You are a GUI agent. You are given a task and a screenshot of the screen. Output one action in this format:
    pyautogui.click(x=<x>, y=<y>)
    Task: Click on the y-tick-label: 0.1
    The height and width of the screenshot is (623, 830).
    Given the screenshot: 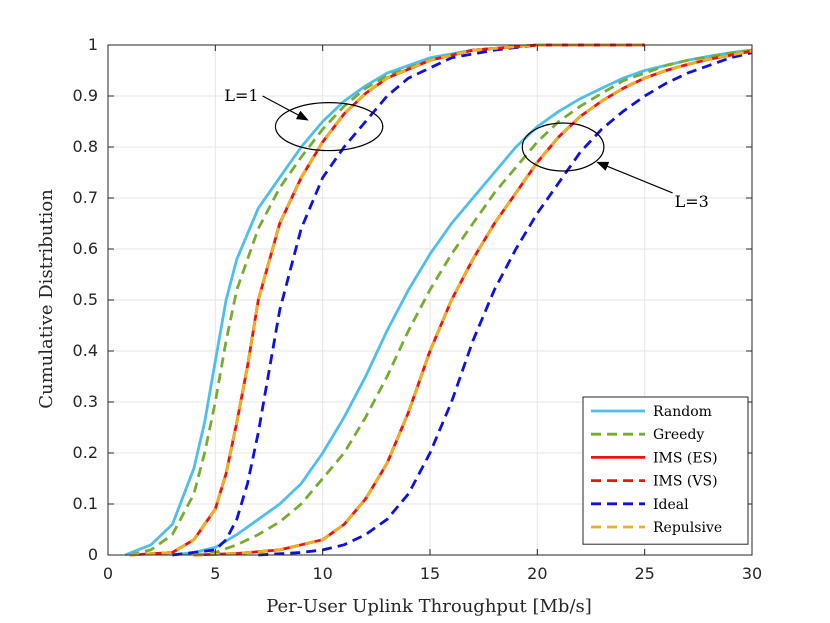 What is the action you would take?
    pyautogui.click(x=85, y=503)
    